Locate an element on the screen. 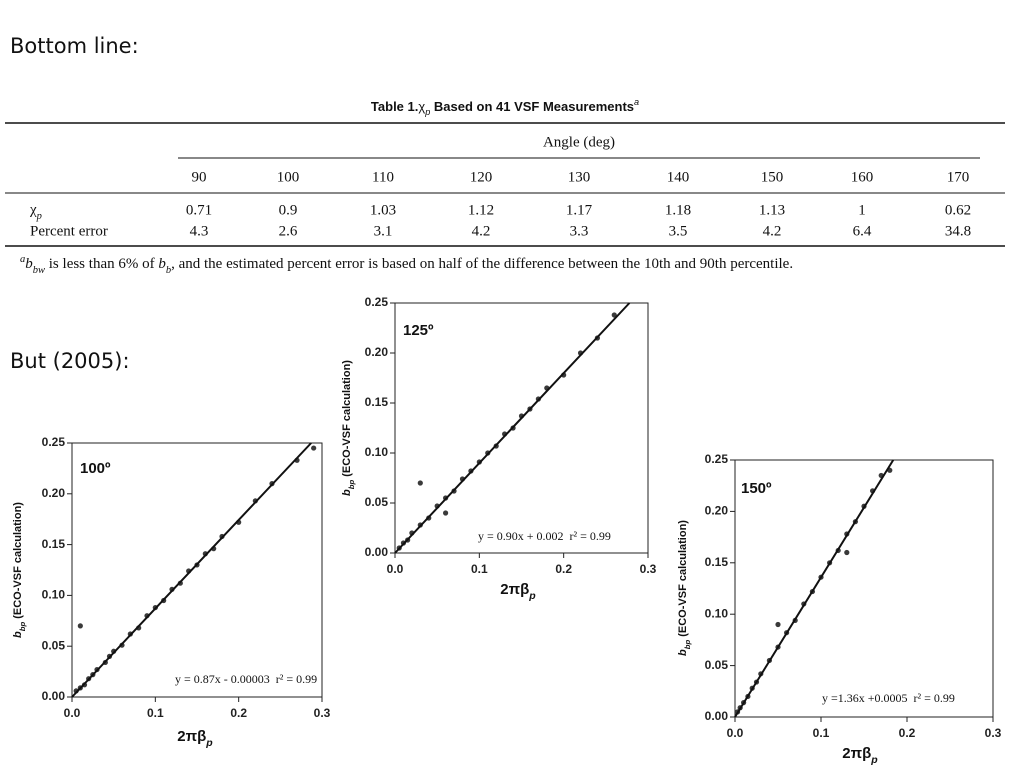 Image resolution: width=1024 pixels, height=768 pixels. row-label: Percent error is located at coordinates (69, 231).